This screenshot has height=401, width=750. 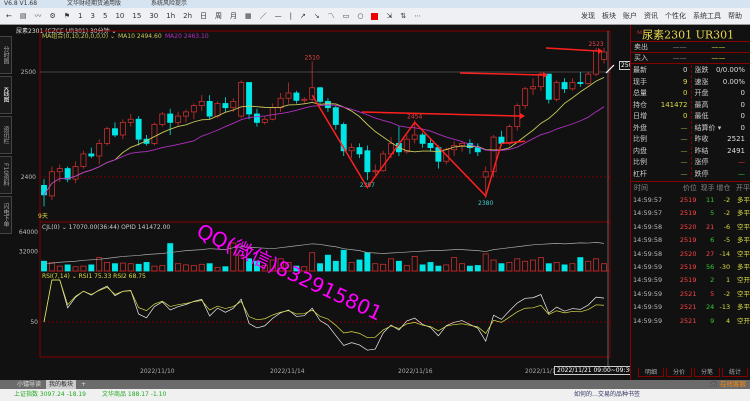 What do you see at coordinates (701, 70) in the screenshot?
I see `quote-label: 涨跌` at bounding box center [701, 70].